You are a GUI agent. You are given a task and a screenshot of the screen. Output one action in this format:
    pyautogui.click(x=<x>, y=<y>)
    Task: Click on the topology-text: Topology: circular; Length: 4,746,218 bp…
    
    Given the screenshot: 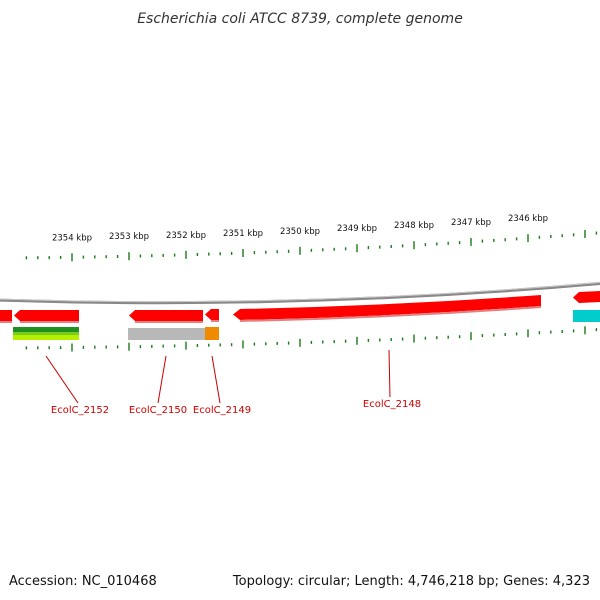 What is the action you would take?
    pyautogui.click(x=411, y=581)
    